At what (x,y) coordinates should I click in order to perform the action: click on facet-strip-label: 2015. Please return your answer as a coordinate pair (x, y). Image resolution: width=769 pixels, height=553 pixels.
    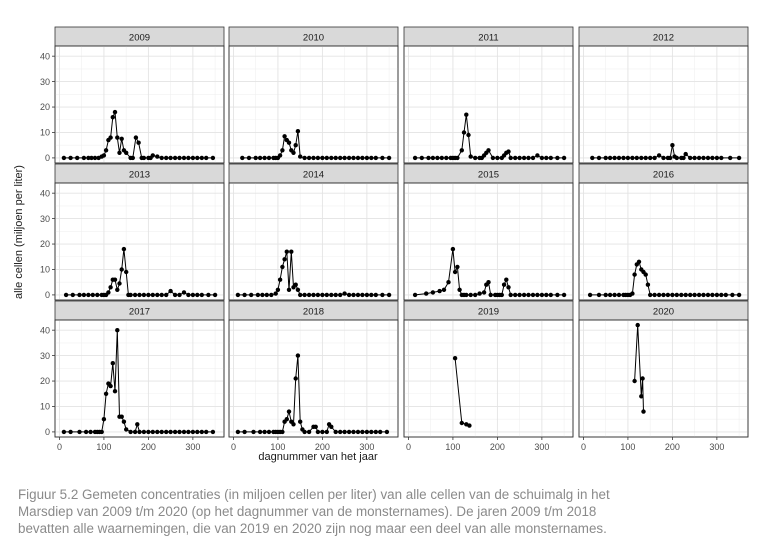
    Looking at the image, I should click on (488, 175).